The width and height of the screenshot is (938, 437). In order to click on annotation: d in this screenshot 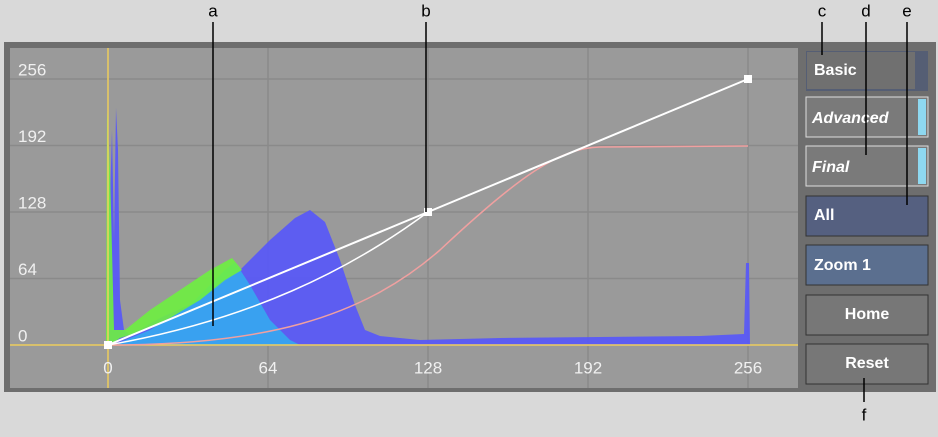, I will do `click(865, 10)`.